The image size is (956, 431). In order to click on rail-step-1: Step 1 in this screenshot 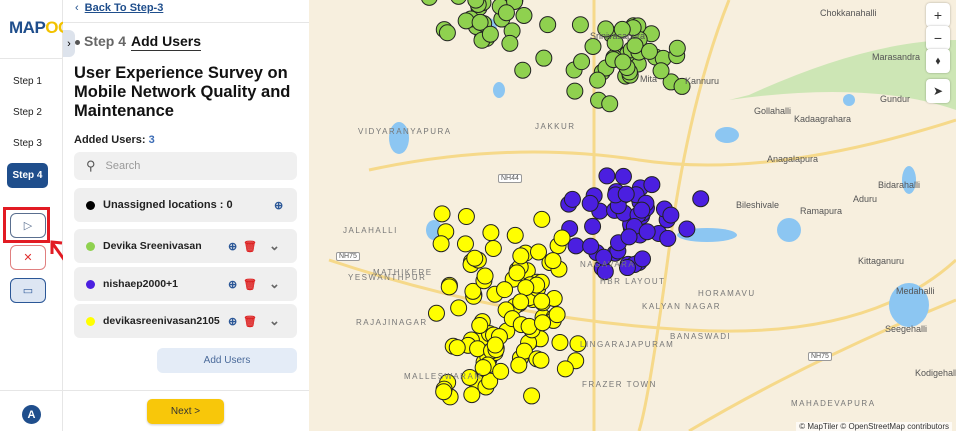, I will do `click(27, 81)`.